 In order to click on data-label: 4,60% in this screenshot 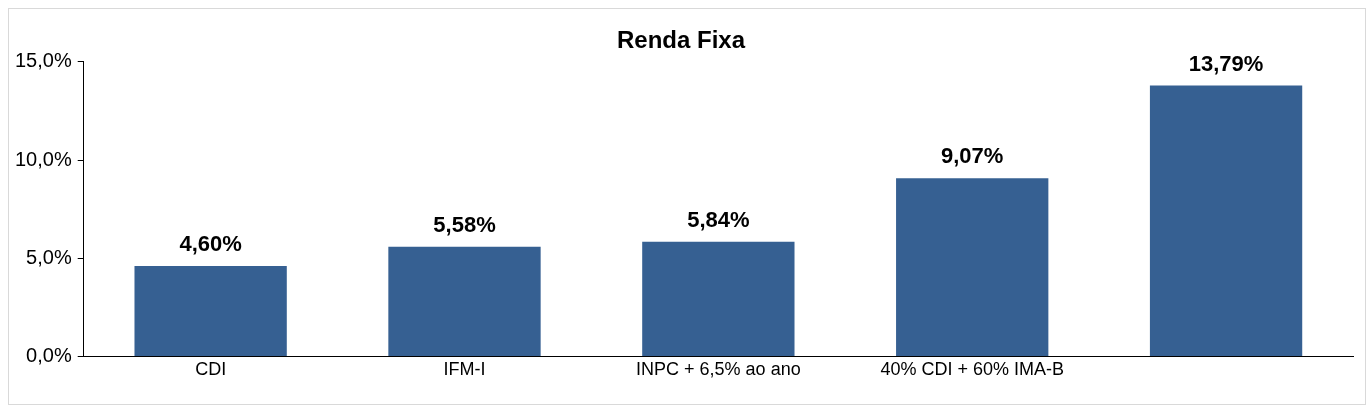, I will do `click(210, 244)`.